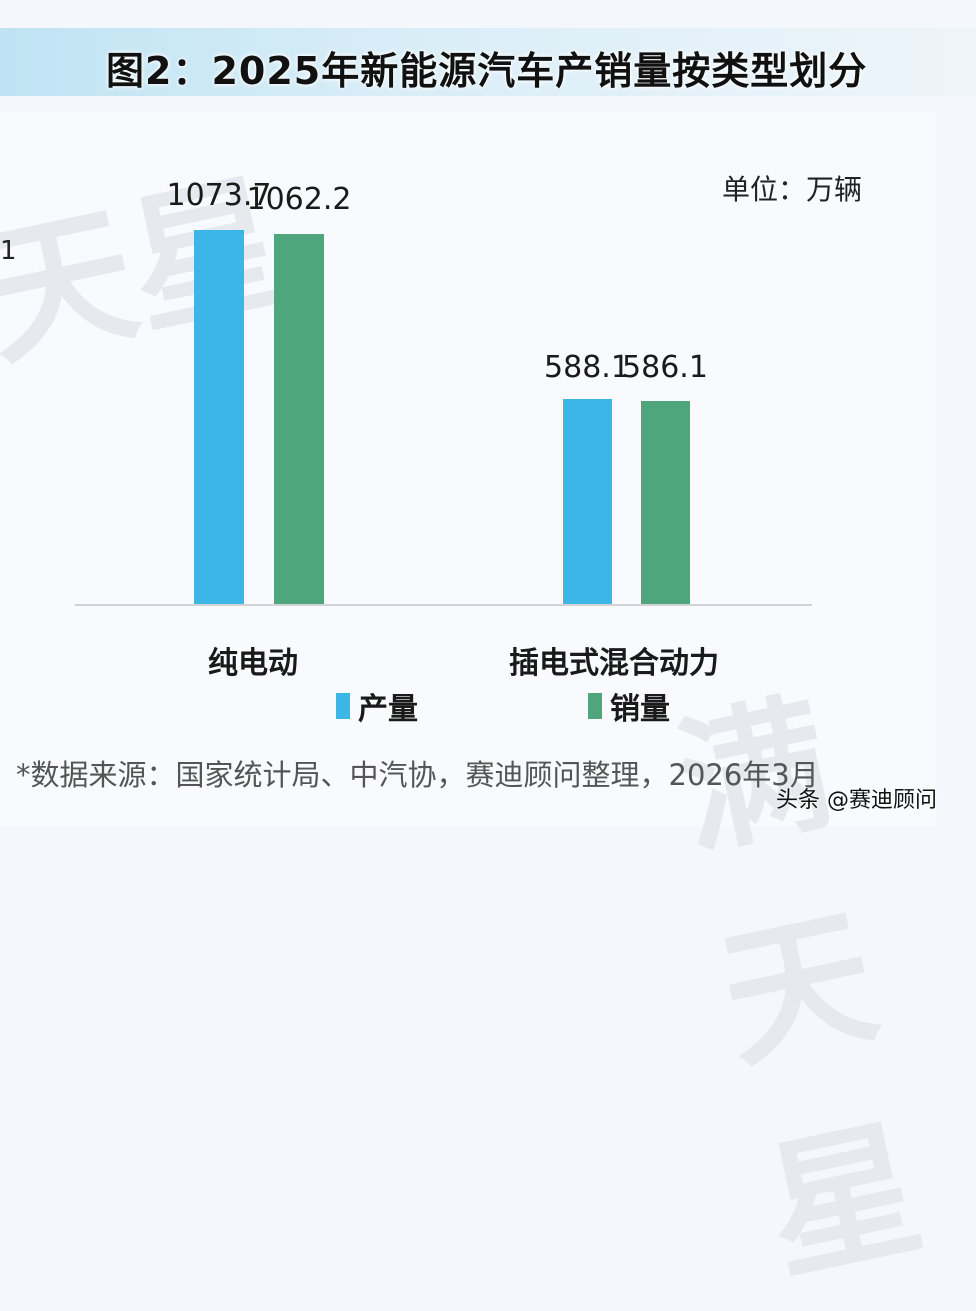  Describe the element at coordinates (219, 417) in the screenshot. I see `bar-bev-production` at that location.